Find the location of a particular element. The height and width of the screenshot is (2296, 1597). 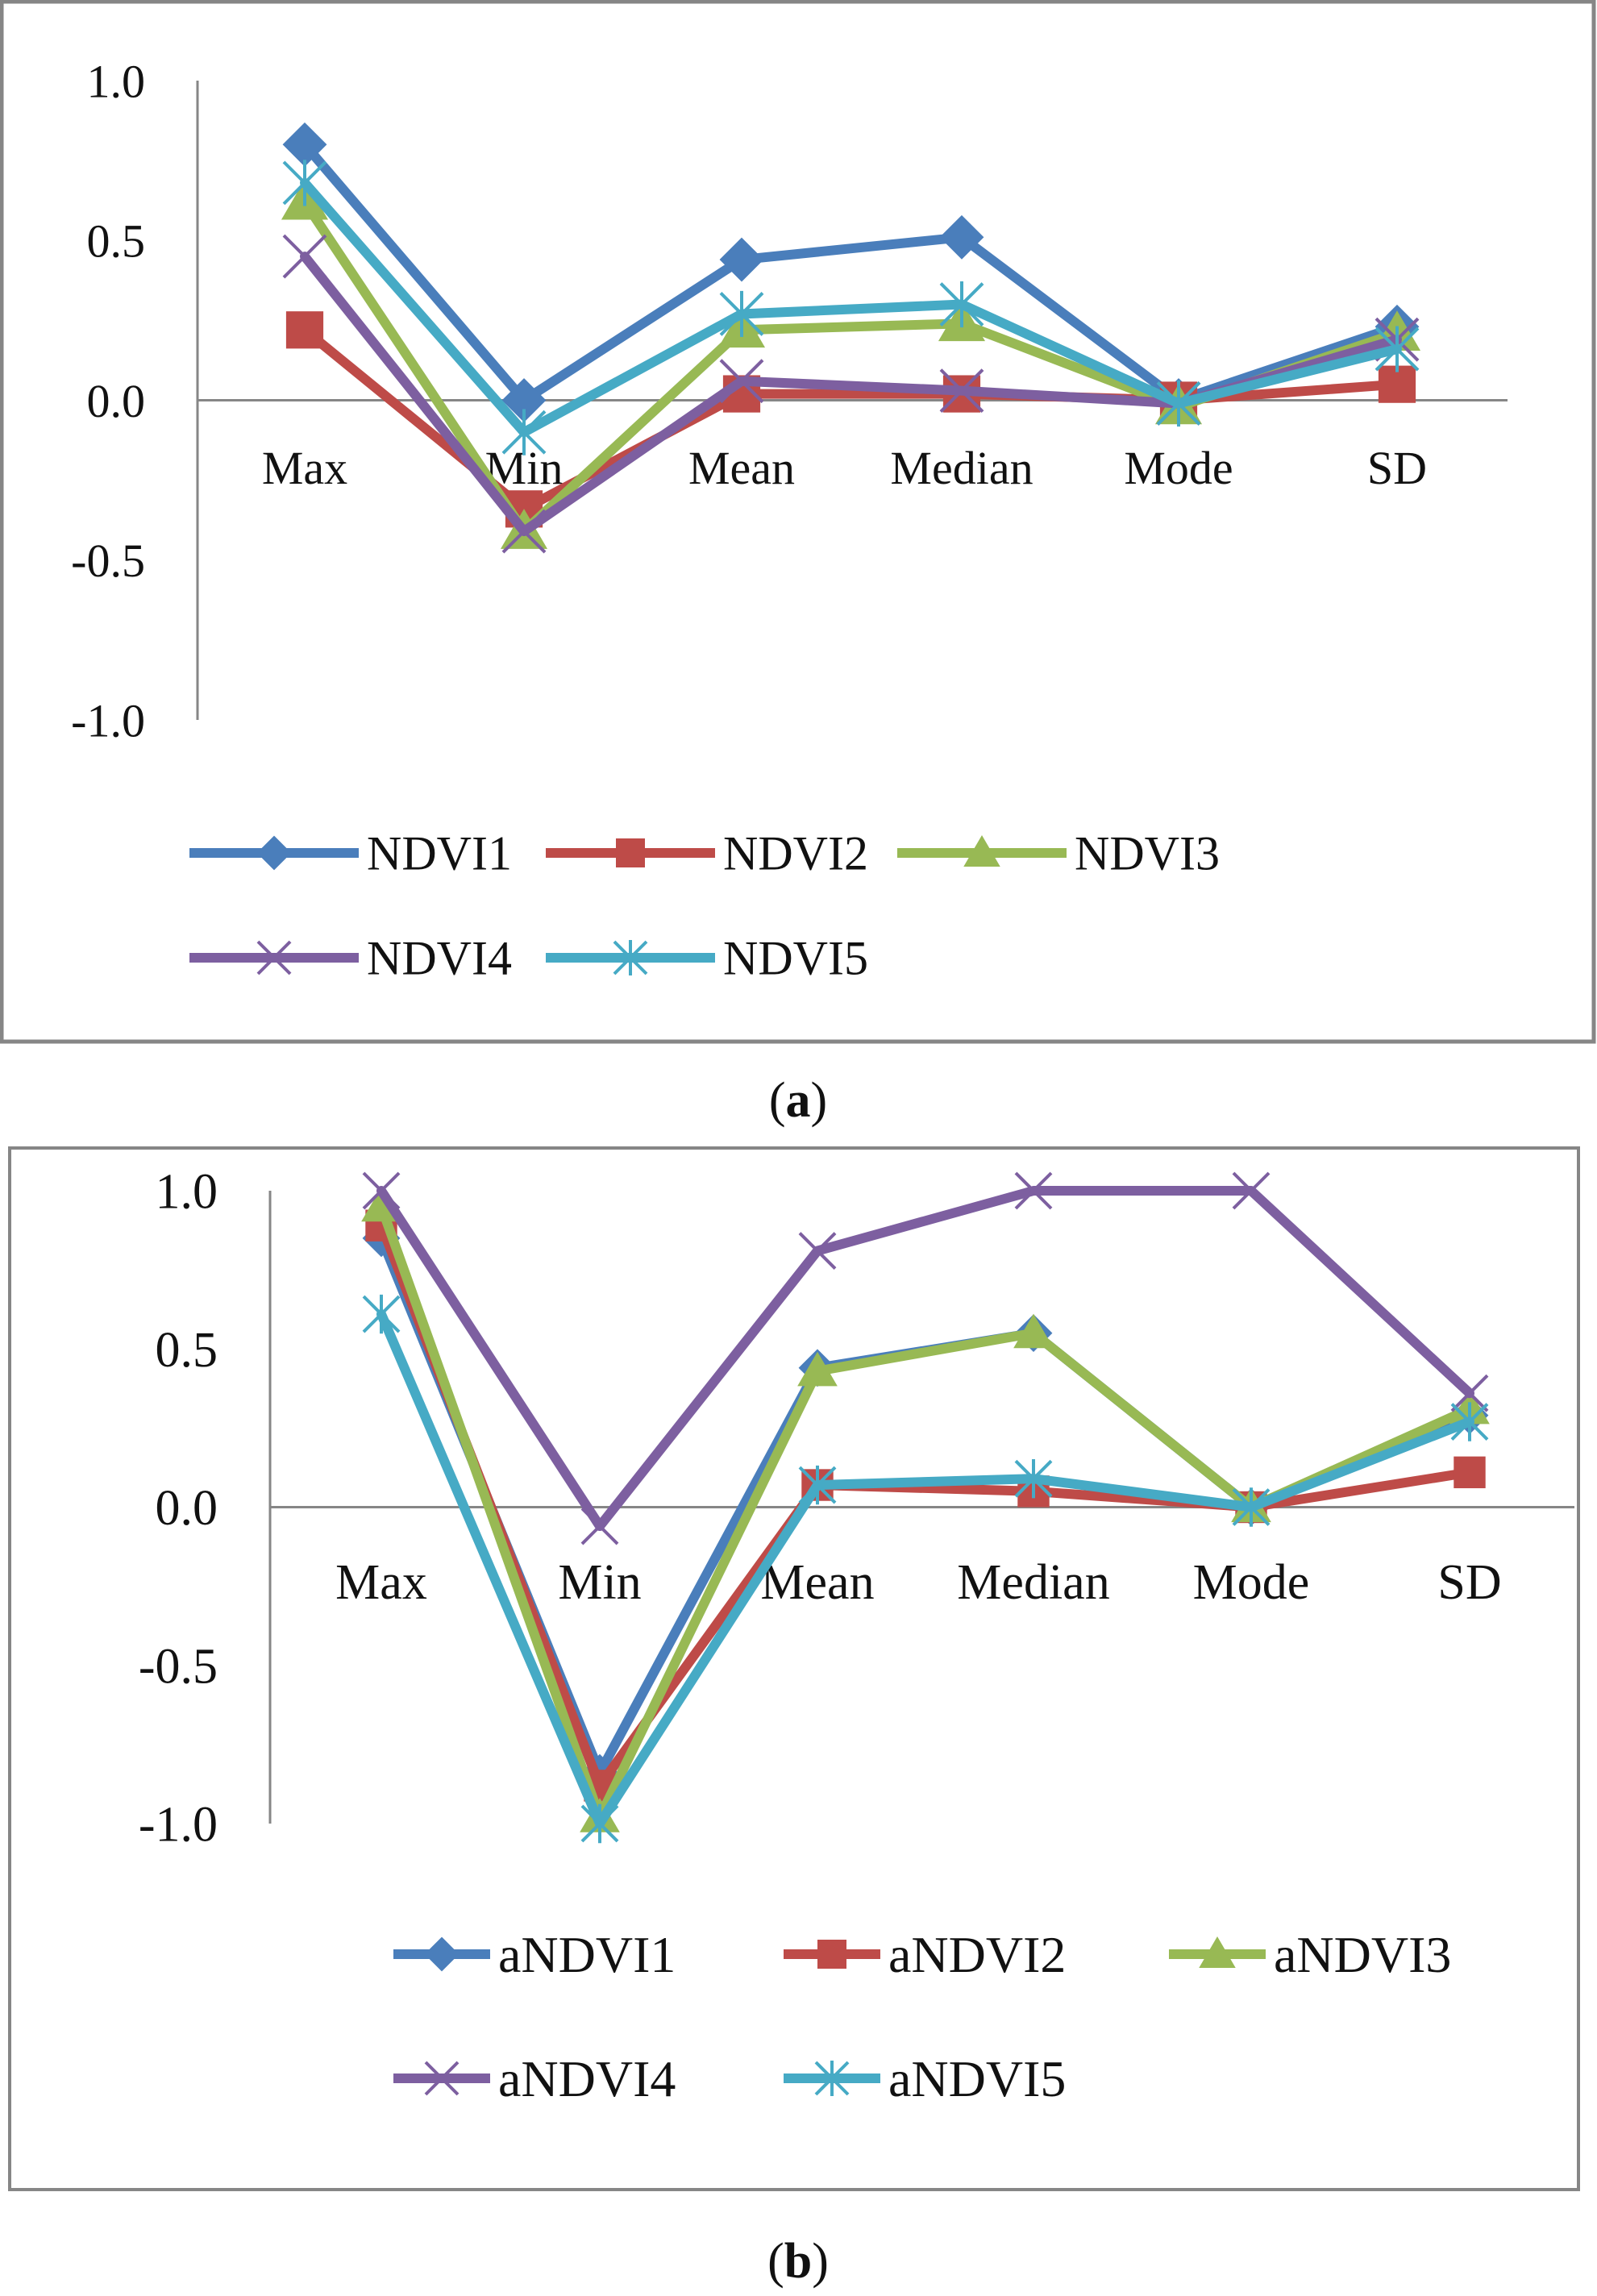

chart-a-y-tick-label: 1.0 is located at coordinates (116, 81).